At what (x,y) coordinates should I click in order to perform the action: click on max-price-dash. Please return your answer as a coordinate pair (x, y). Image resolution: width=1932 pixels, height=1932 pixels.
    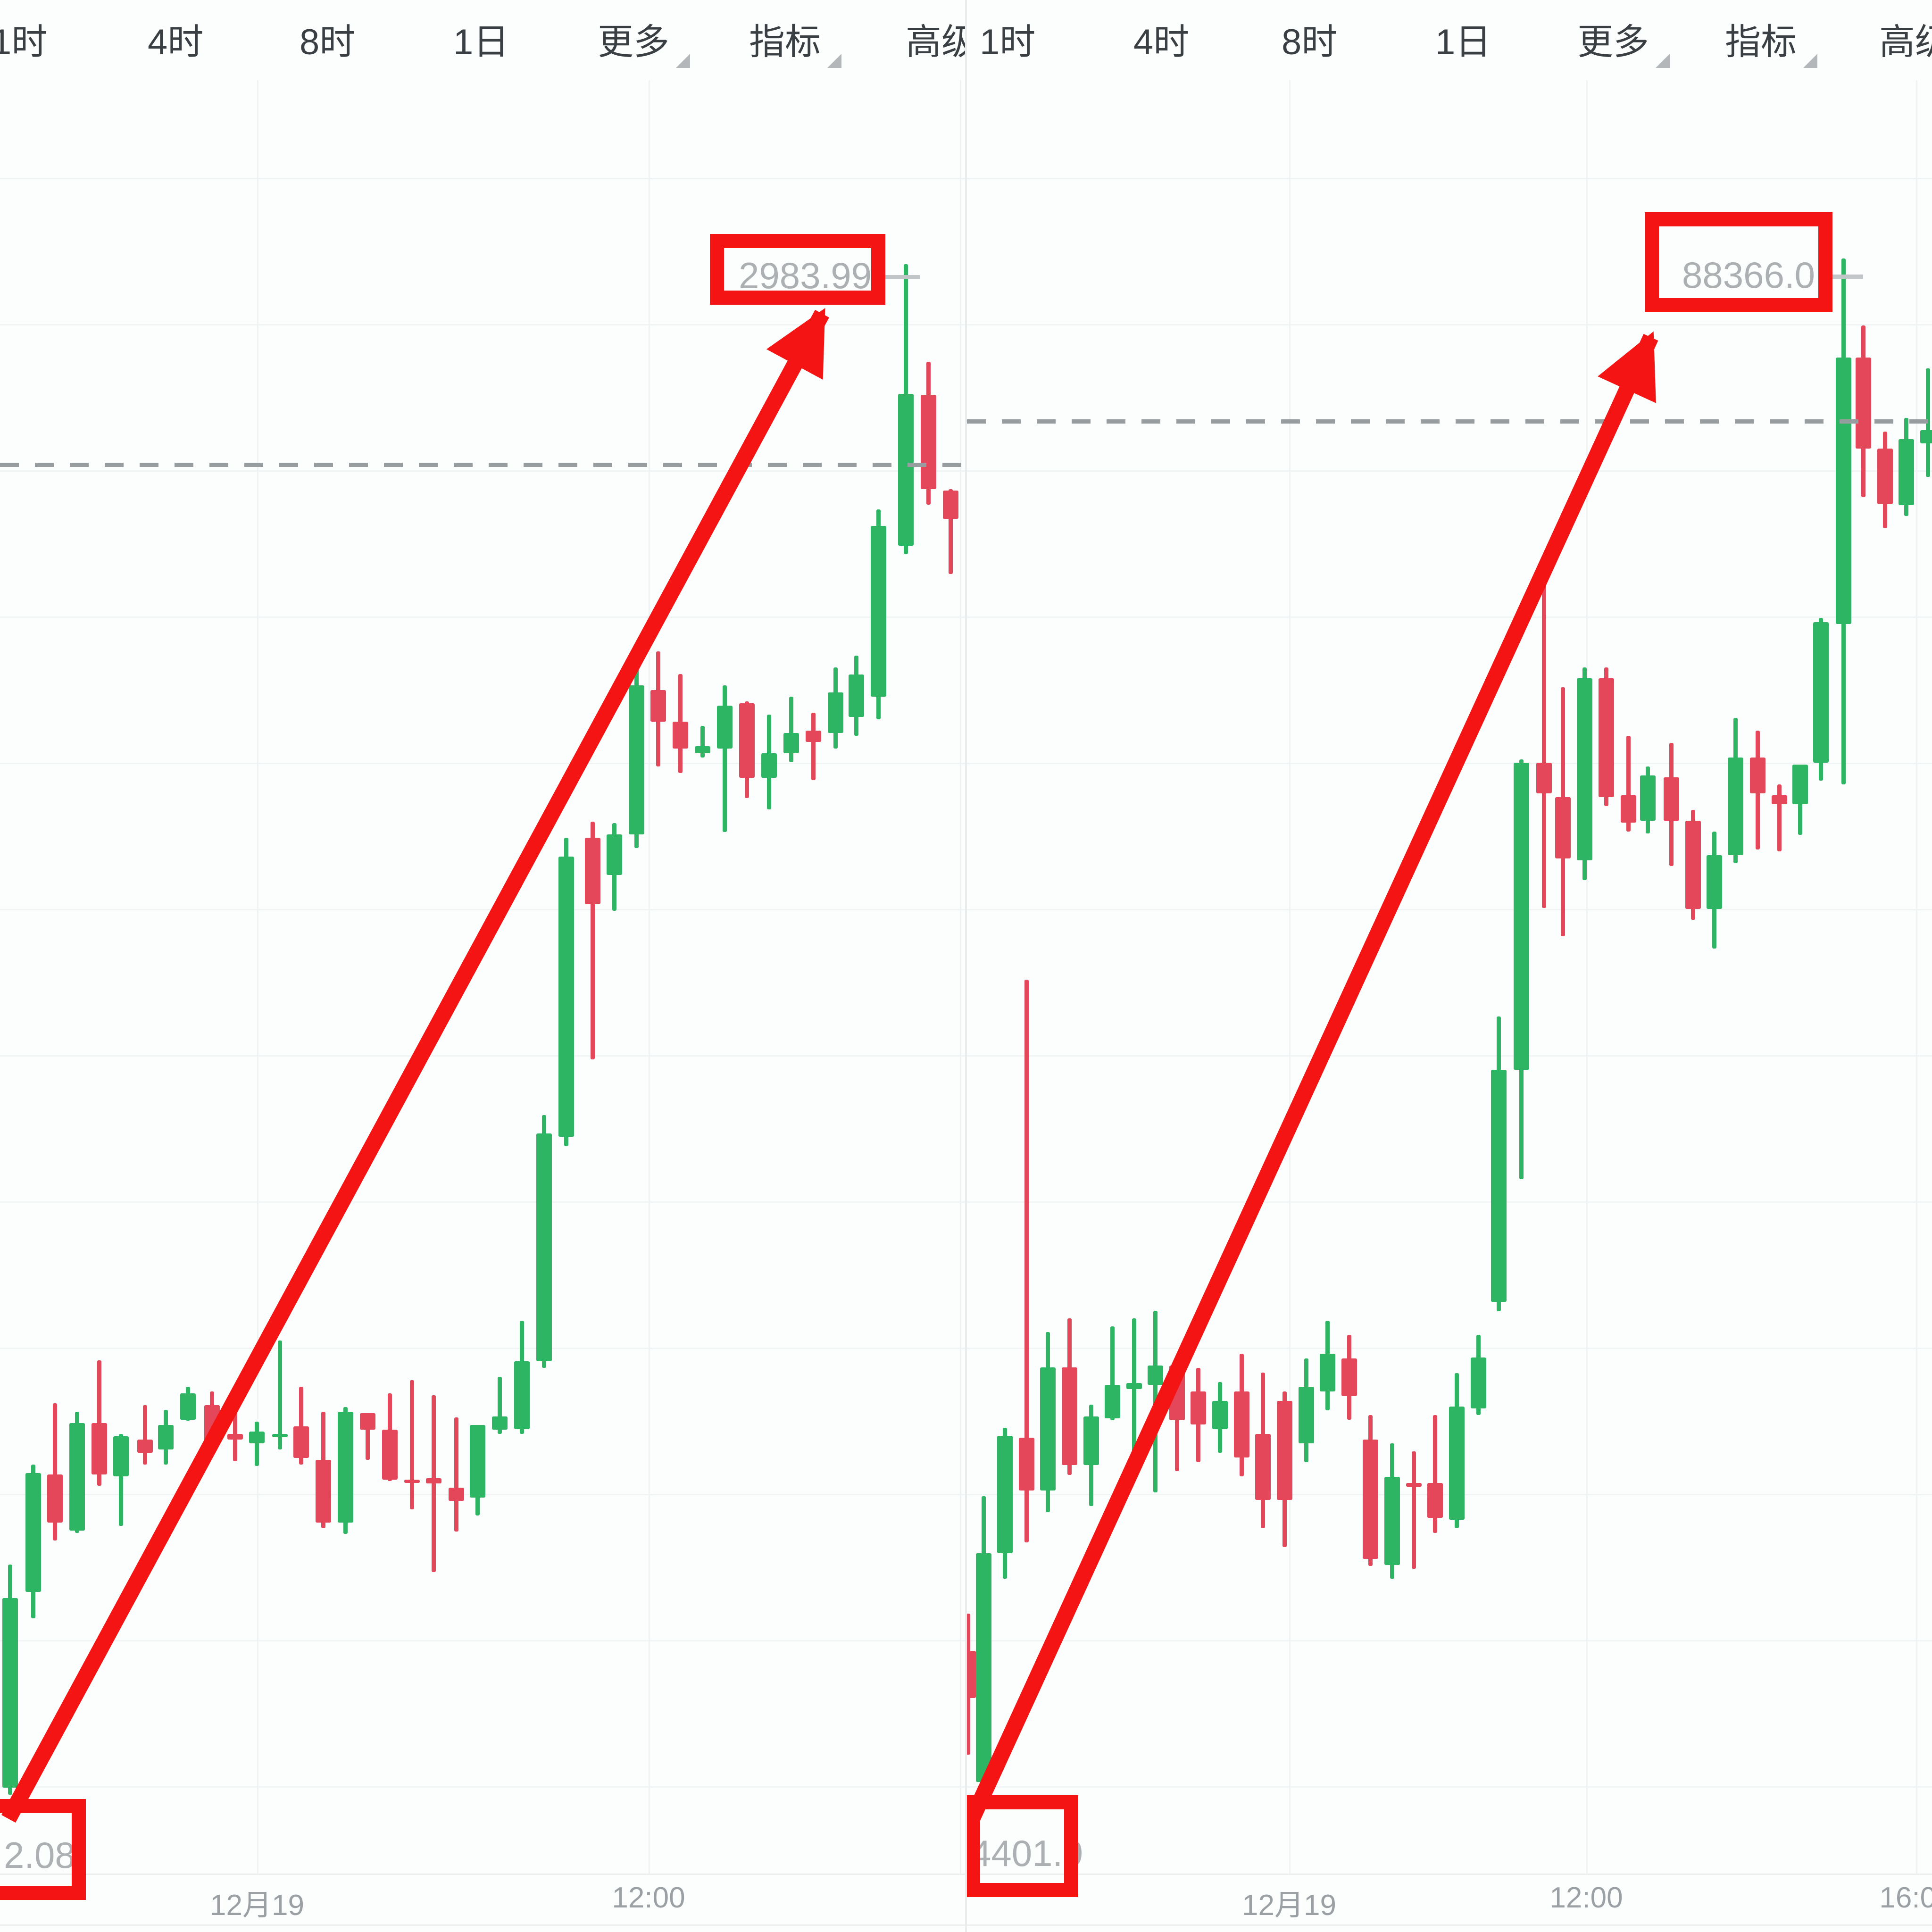
    Looking at the image, I should click on (1841, 277).